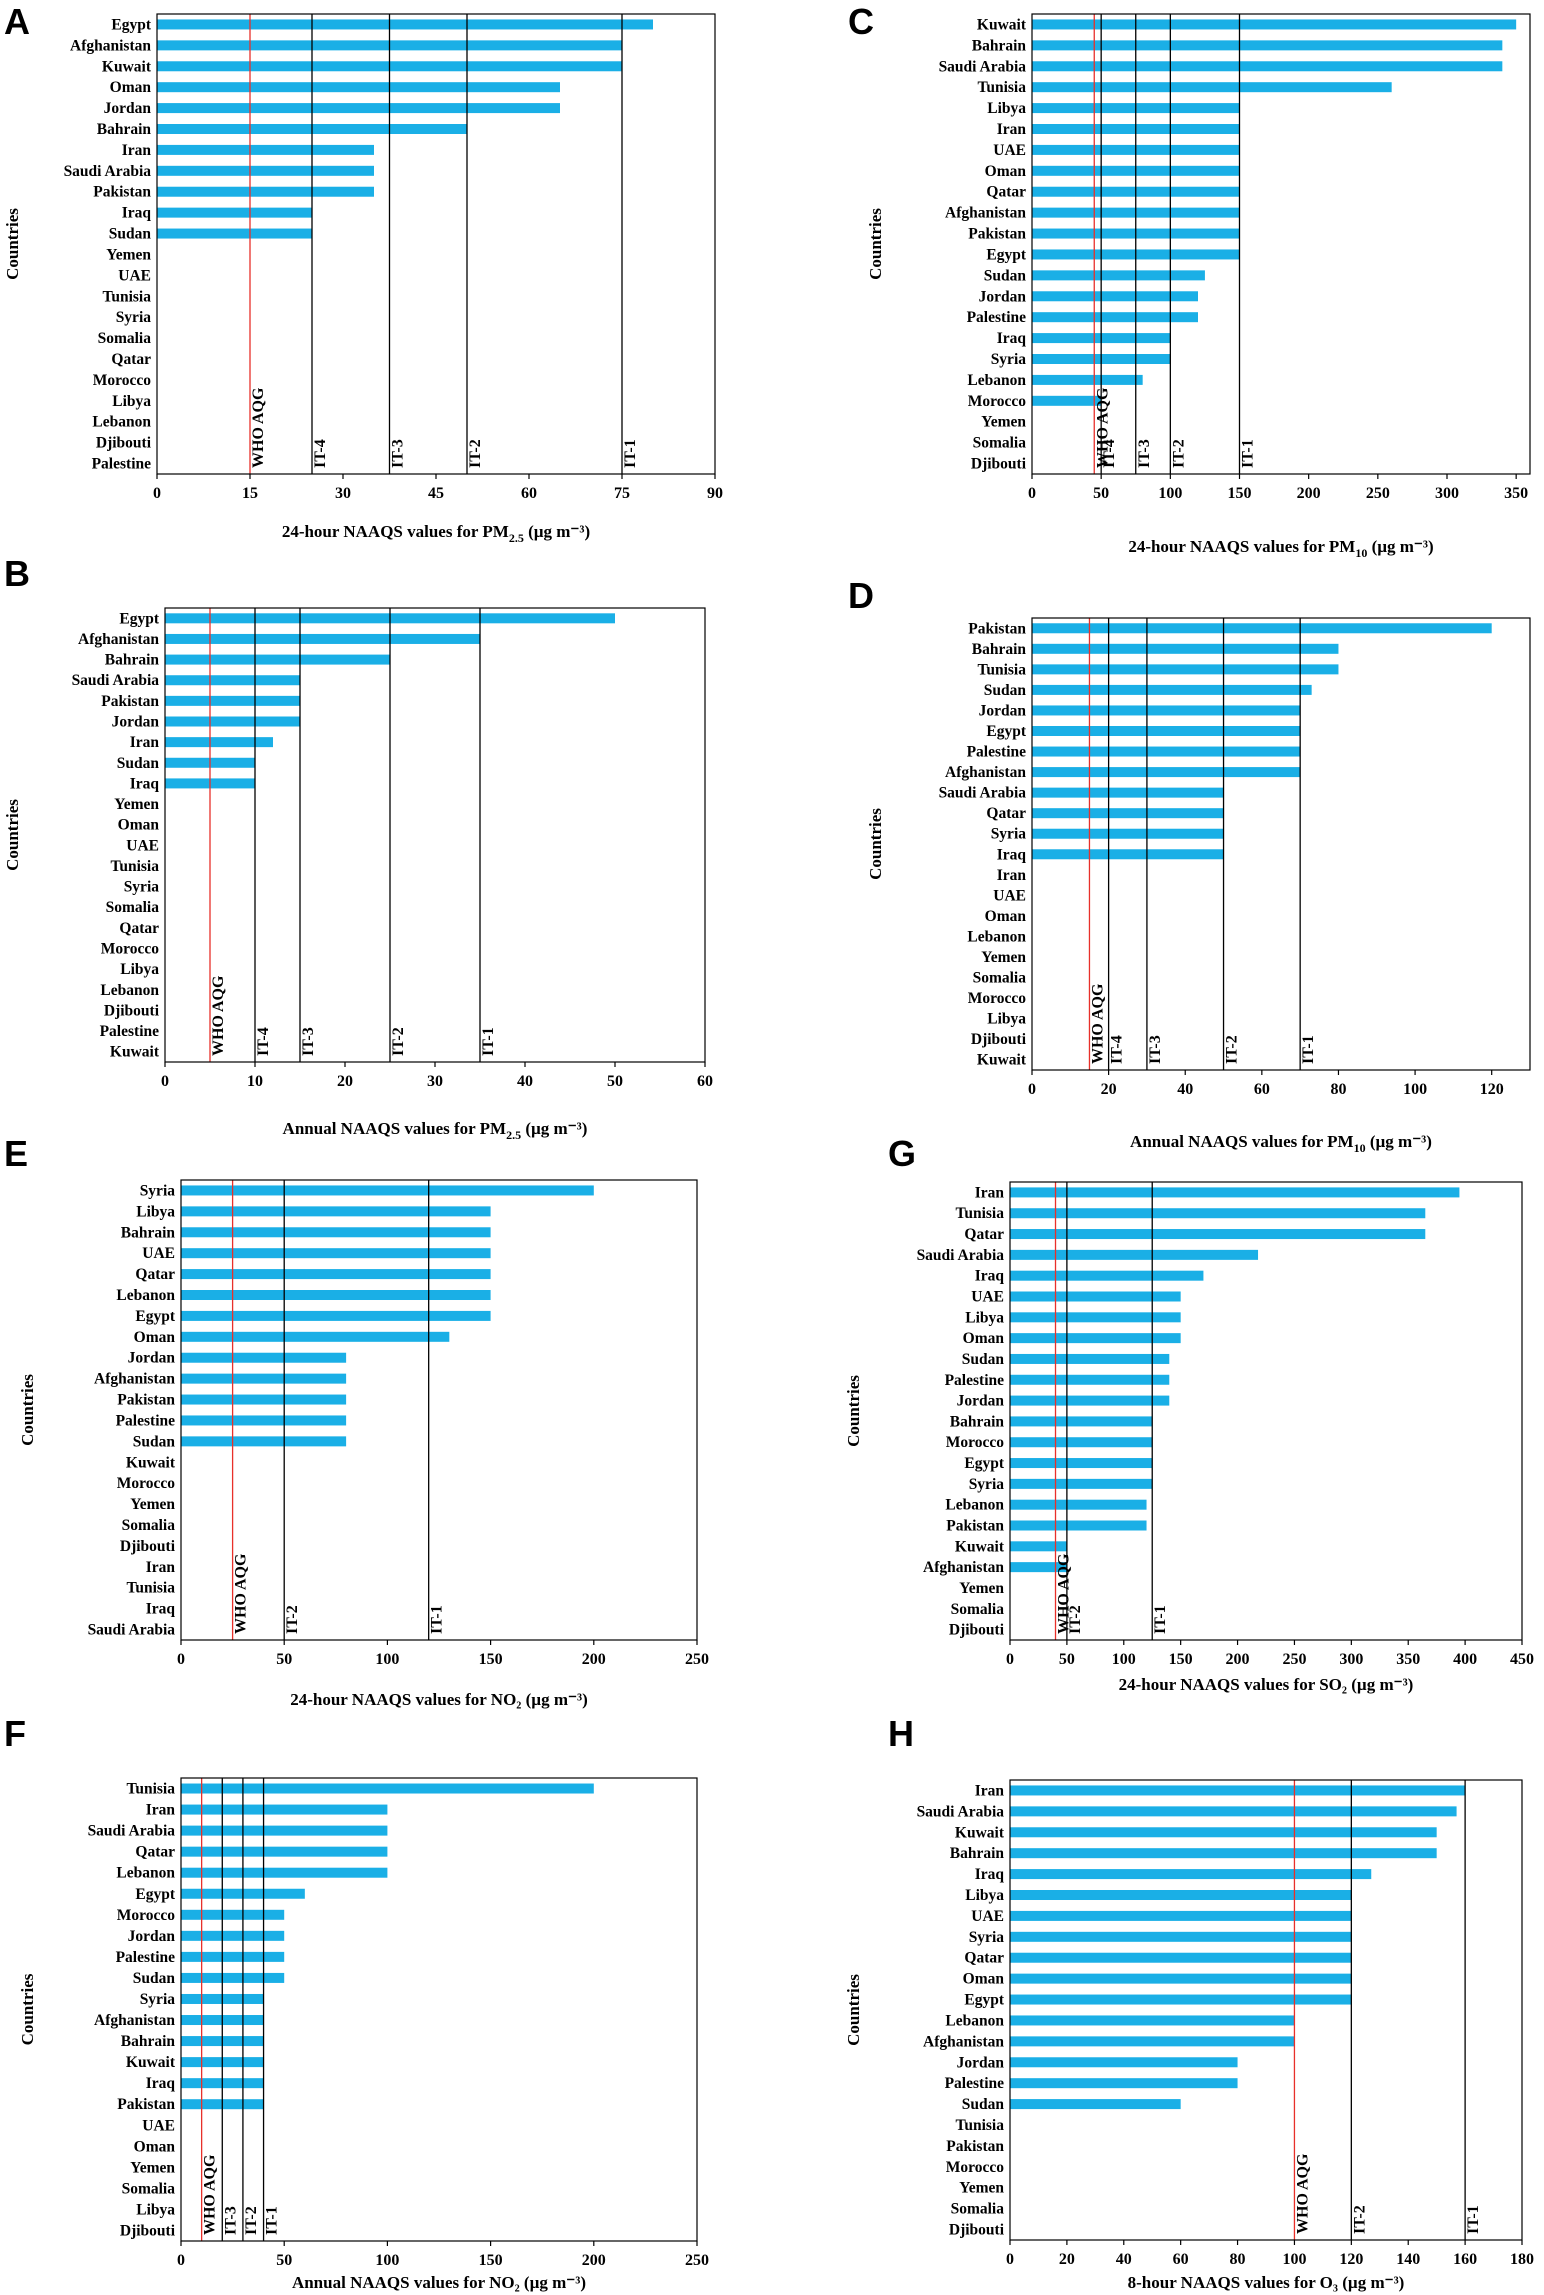  Describe the element at coordinates (1400, 546) in the screenshot. I see `x-axis-title-unit: (µg m⁻³)` at that location.